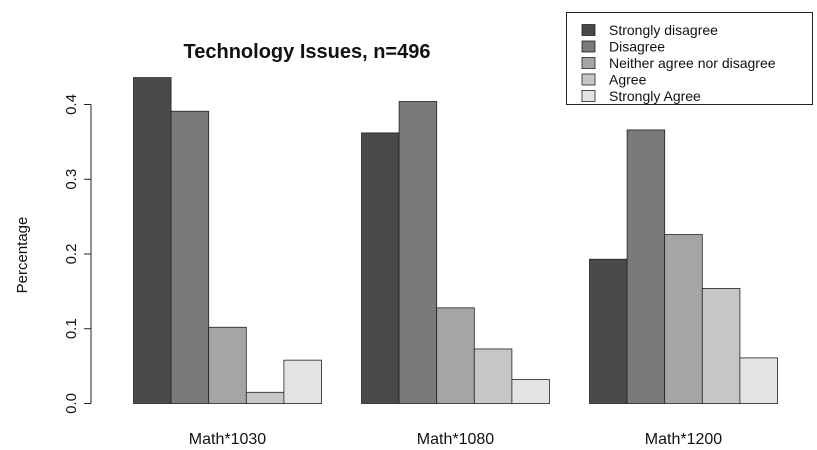 The height and width of the screenshot is (450, 817). Describe the element at coordinates (71, 328) in the screenshot. I see `y-tick-label: 0.1` at that location.